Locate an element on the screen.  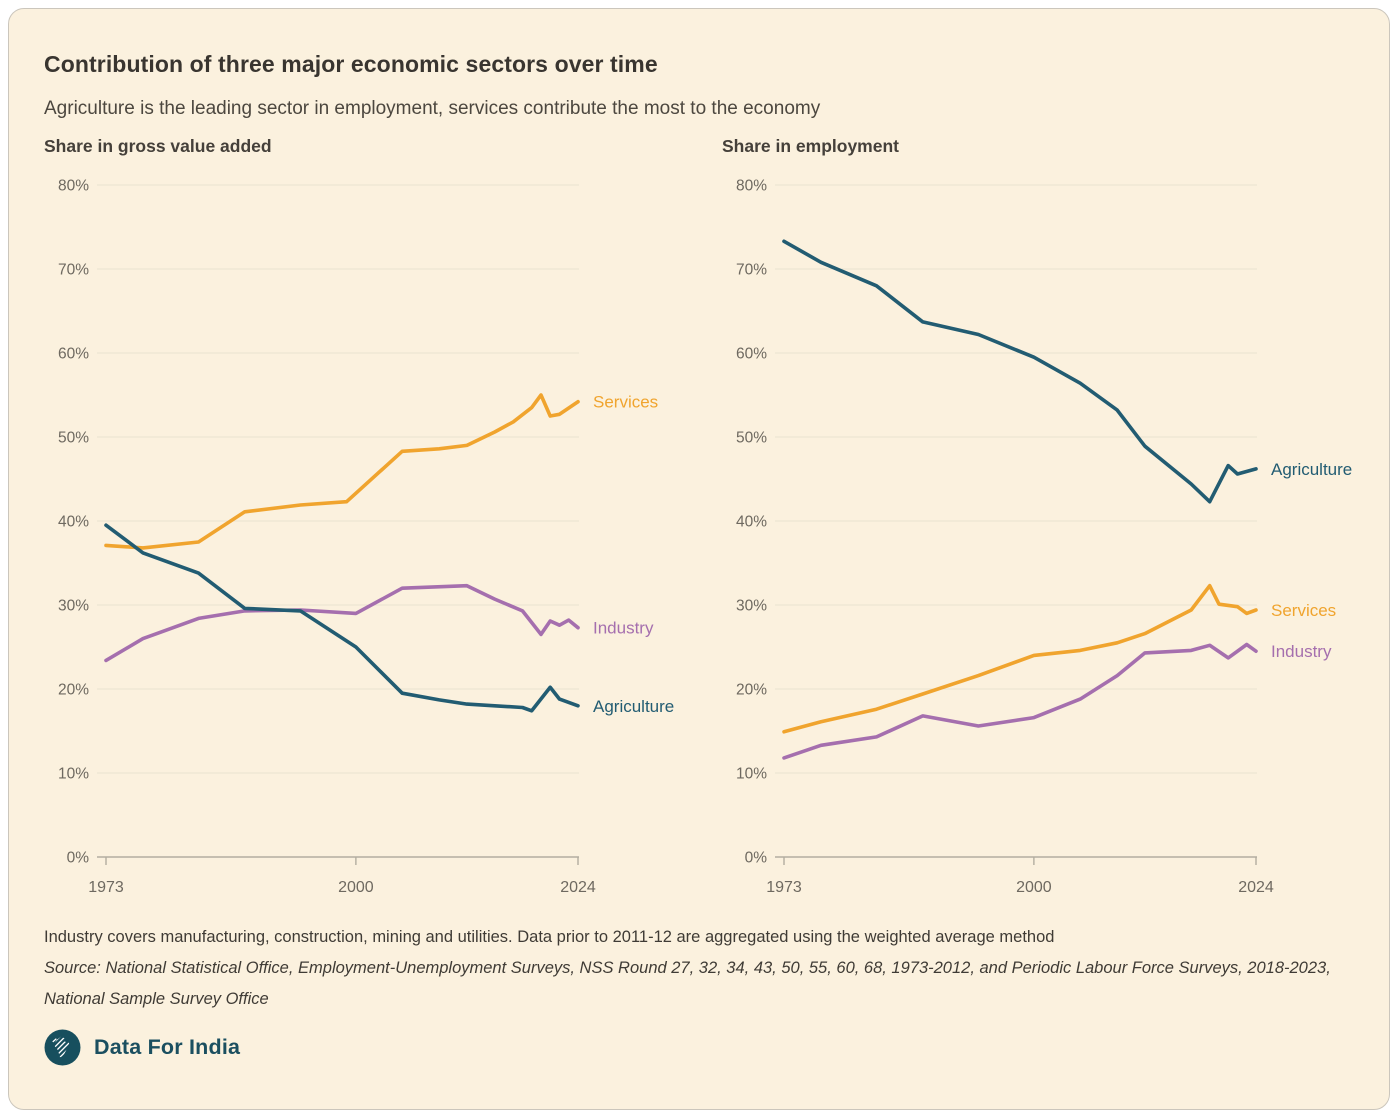
brand-name: Data For India is located at coordinates (167, 1047).